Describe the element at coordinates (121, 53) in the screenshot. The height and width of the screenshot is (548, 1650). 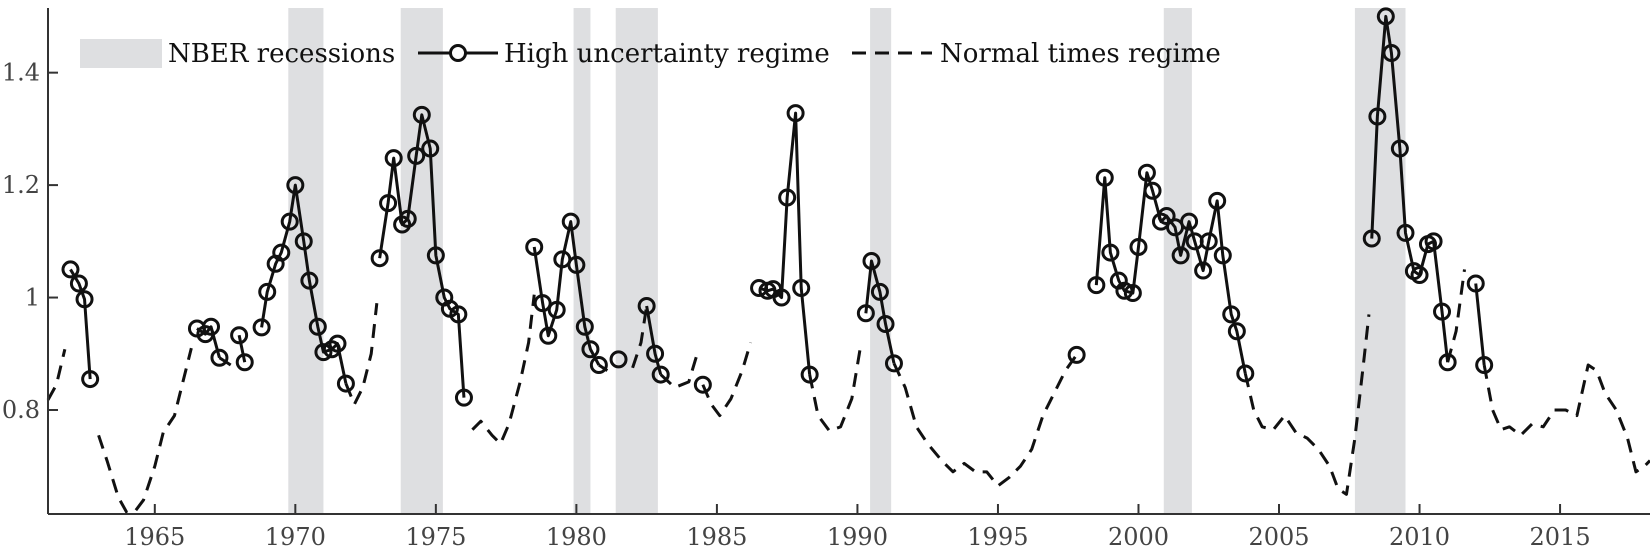
I see `legend-swatch-recessions` at that location.